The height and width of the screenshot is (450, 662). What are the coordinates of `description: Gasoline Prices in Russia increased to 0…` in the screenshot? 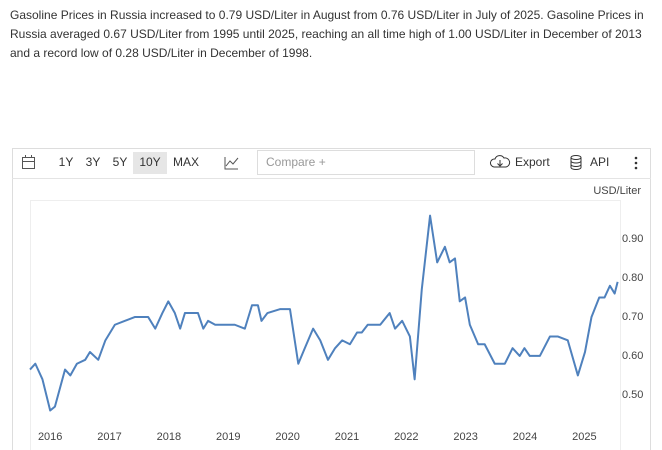 It's located at (327, 34).